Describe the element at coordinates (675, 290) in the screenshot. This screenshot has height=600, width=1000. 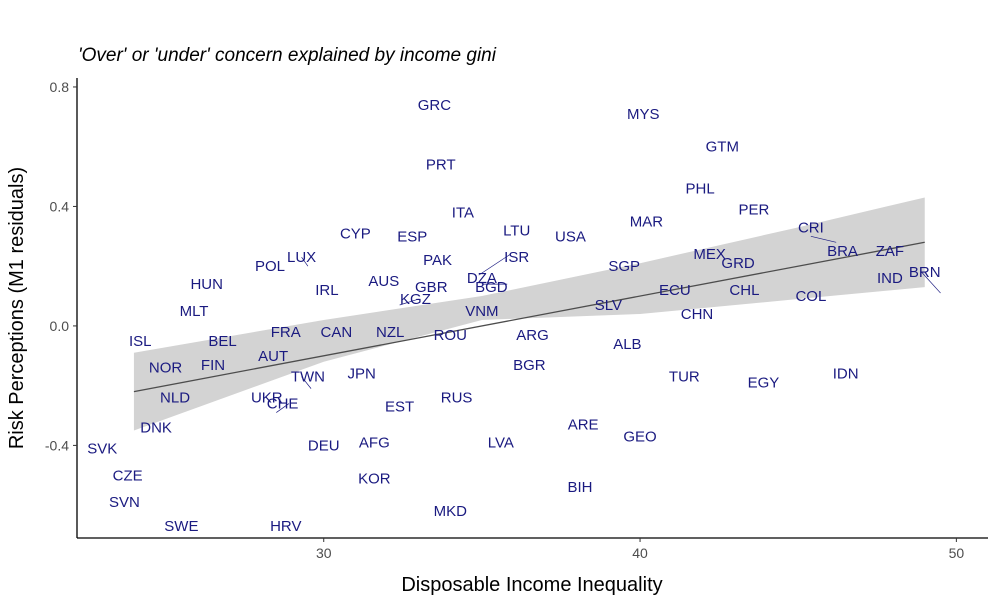
I see `point-label-ecu: ECU` at that location.